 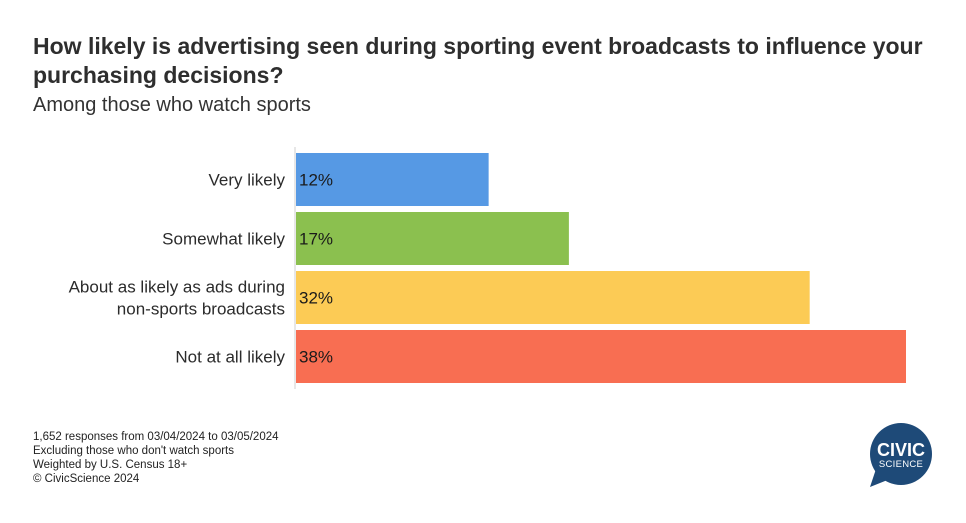 What do you see at coordinates (901, 450) in the screenshot?
I see `logo-text-civic: CIVIC` at bounding box center [901, 450].